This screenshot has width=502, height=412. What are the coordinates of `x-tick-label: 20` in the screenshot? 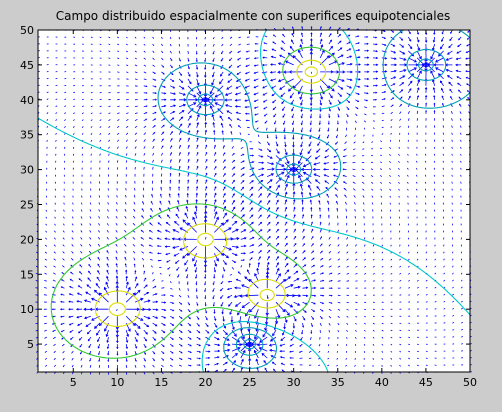 It's located at (206, 382).